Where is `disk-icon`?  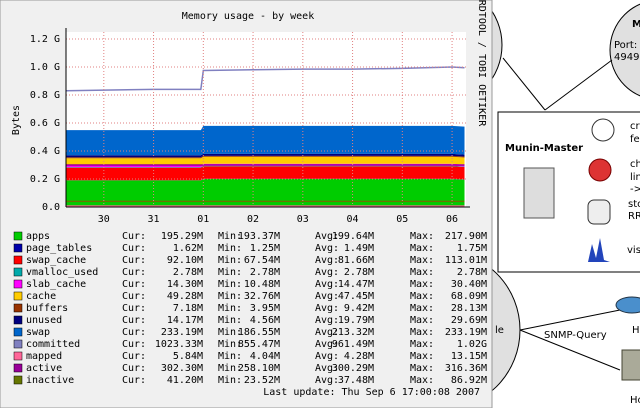 disk-icon is located at coordinates (600, 170).